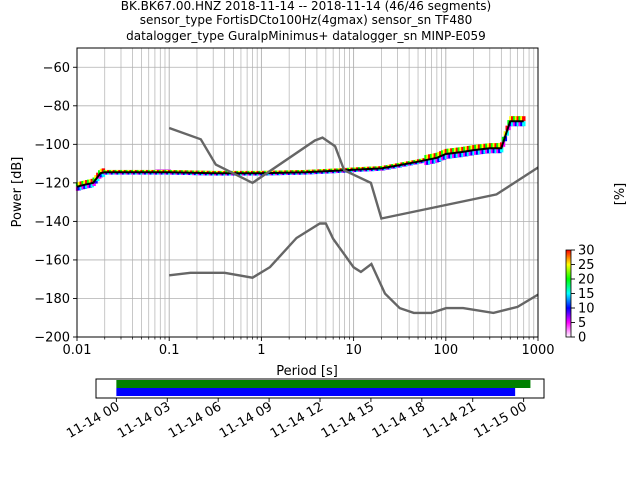  I want to click on timeline-tick-label: 11-14 15, so click(348, 420).